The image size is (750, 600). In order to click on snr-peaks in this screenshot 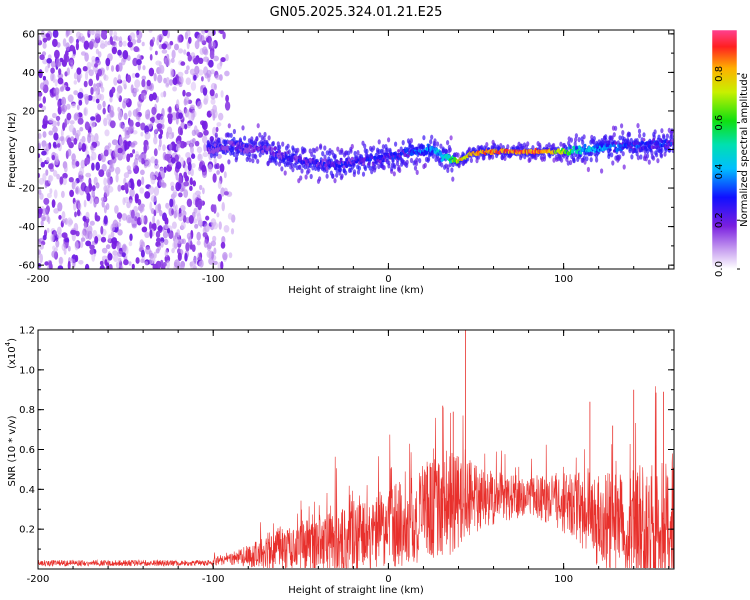, I will do `click(553, 425)`.